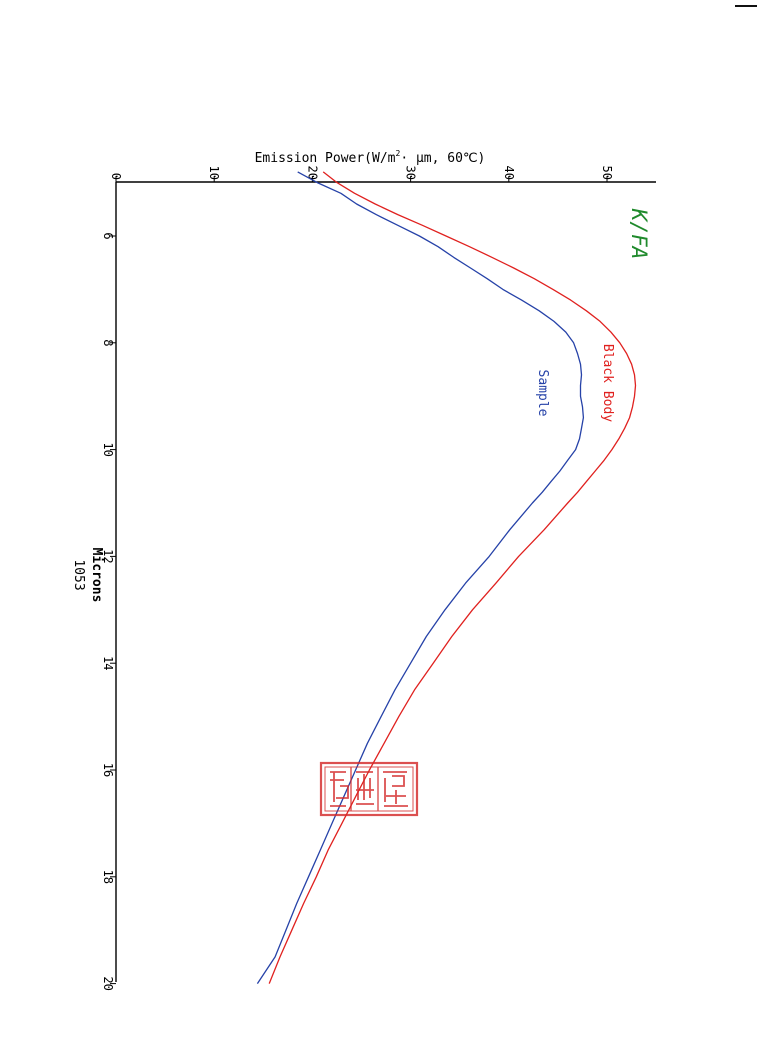 The height and width of the screenshot is (1048, 760). I want to click on corner-dash, so click(746, 6).